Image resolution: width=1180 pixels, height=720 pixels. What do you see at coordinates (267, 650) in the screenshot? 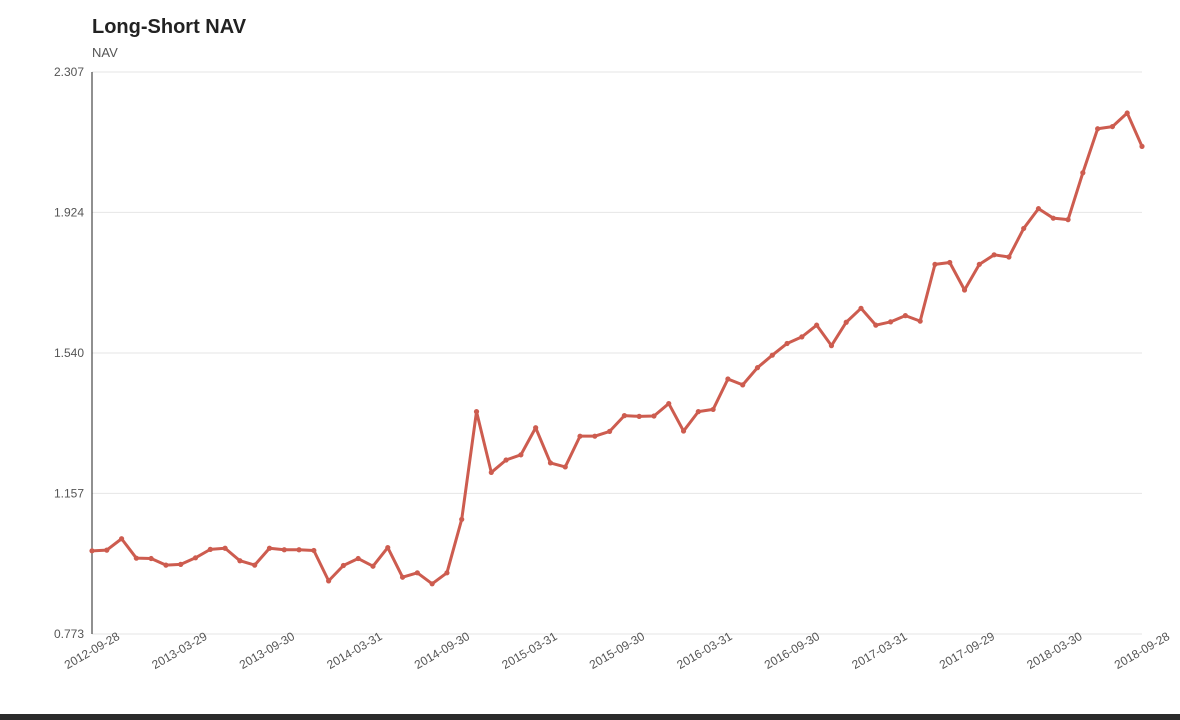
I see `x-tick-label: 2013-09-30` at bounding box center [267, 650].